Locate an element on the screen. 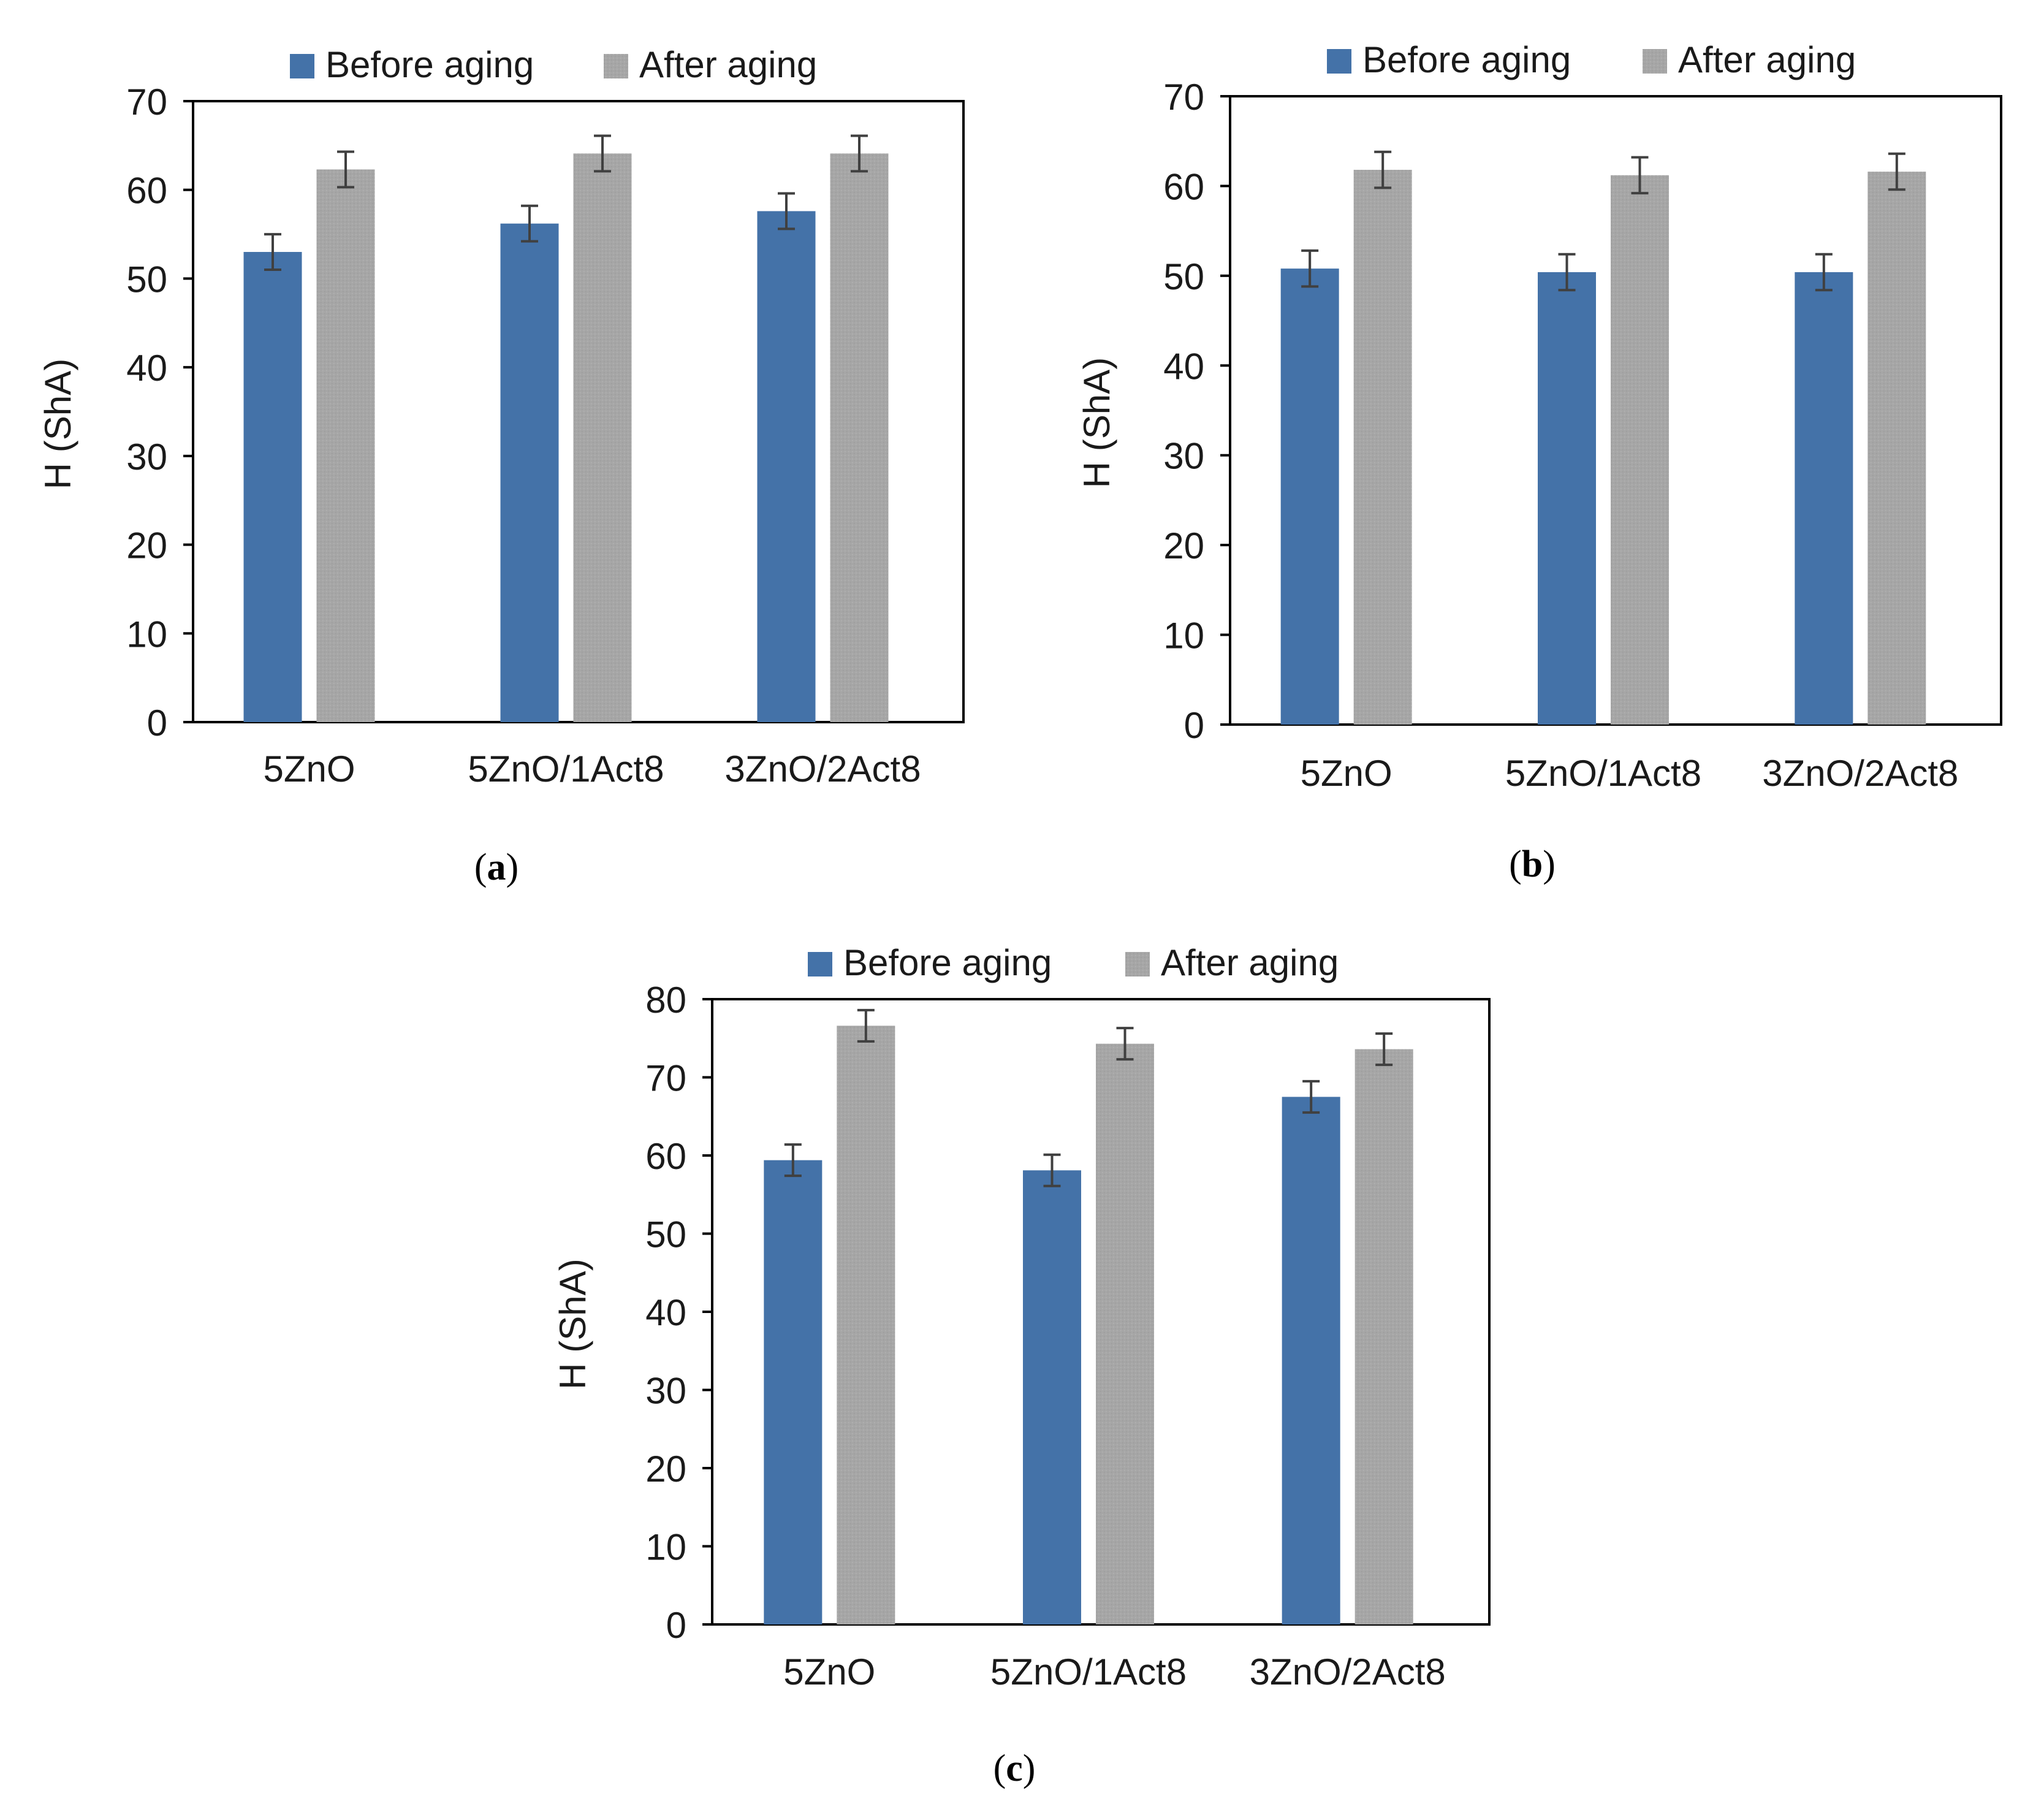 The height and width of the screenshot is (1812, 2044). panel-caption: (b) is located at coordinates (1533, 864).